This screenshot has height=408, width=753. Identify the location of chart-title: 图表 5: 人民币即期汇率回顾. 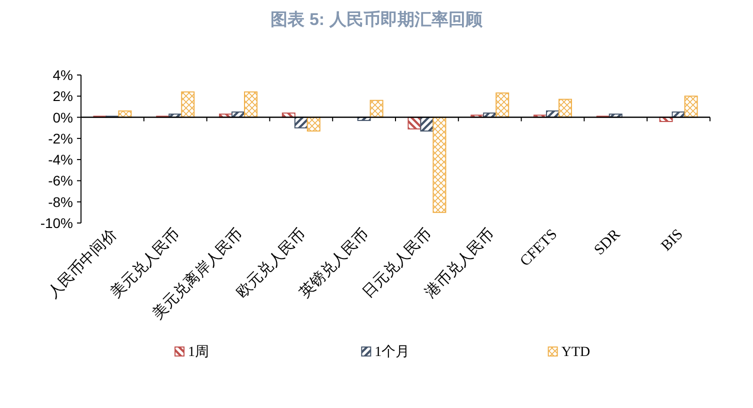
(377, 19).